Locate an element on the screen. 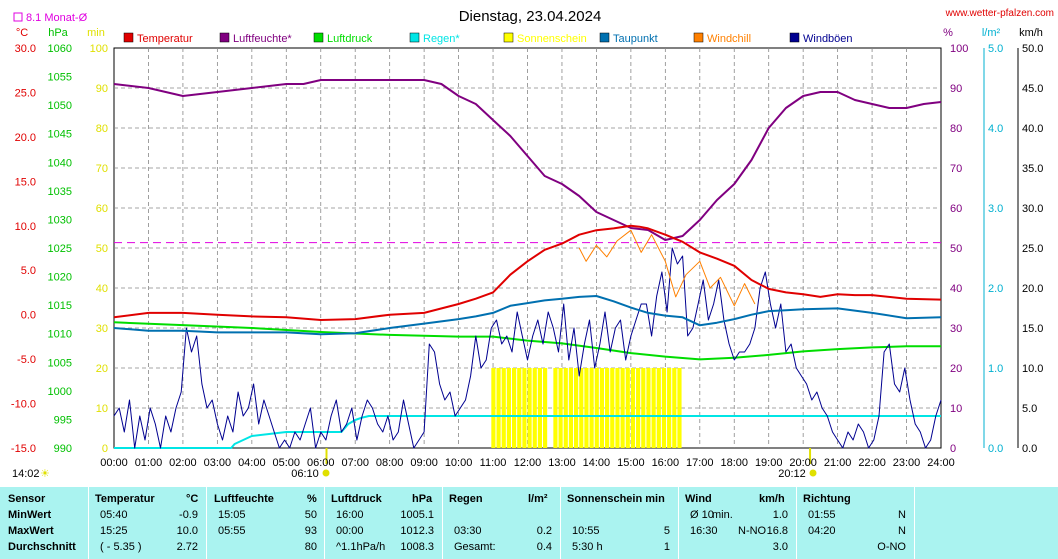  humidity-axis-tick: 100 is located at coordinates (959, 49).